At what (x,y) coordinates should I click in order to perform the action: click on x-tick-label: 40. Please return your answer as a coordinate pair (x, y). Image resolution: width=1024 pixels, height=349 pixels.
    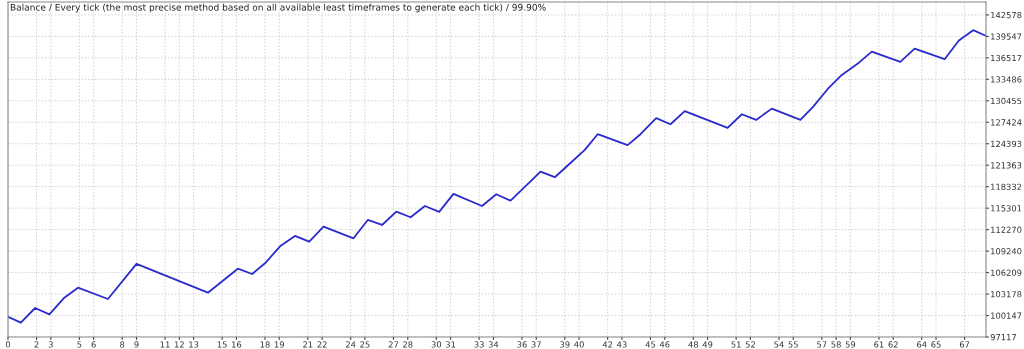
    Looking at the image, I should click on (579, 344).